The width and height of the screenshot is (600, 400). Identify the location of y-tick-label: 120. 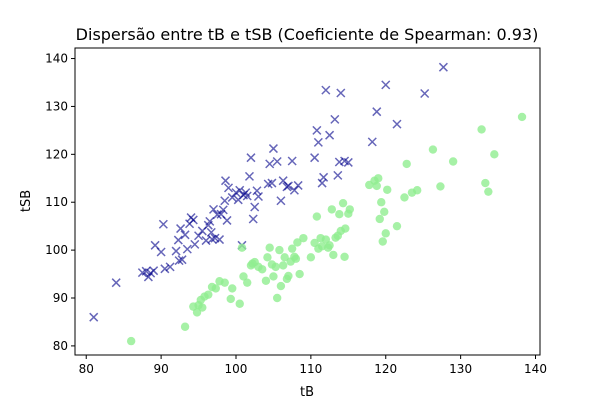
(56, 154).